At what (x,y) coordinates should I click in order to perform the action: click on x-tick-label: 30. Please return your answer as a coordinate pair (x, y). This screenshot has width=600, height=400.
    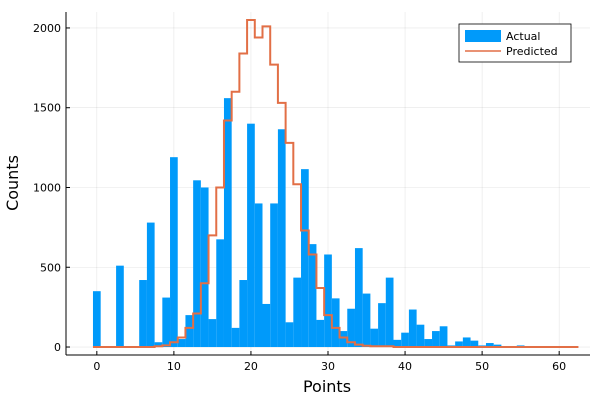
    Looking at the image, I should click on (328, 366).